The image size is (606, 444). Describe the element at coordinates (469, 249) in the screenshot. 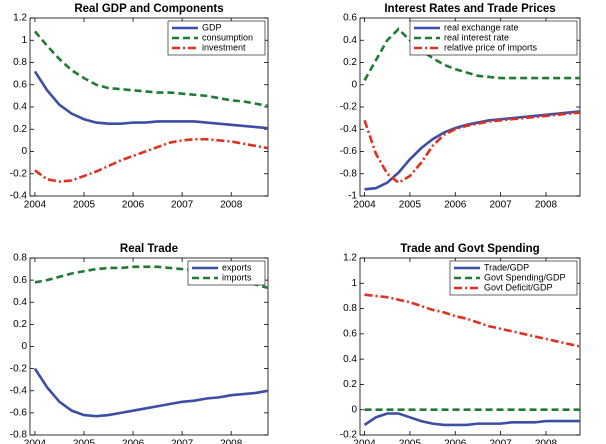

I see `chart-title: Trade and Govt Spending` at that location.